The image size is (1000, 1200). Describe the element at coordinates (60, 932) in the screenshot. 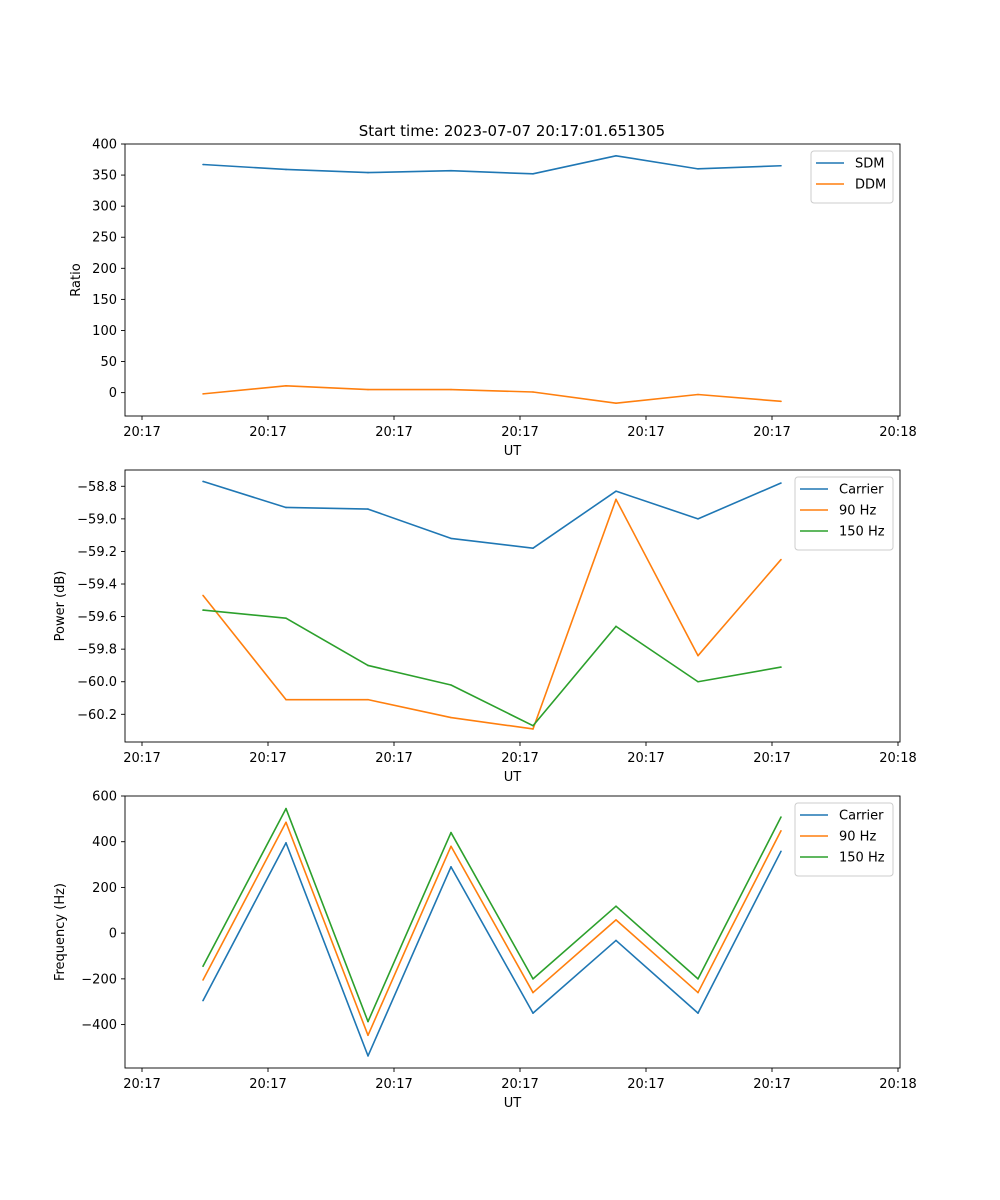

I see `y-axis-label: Frequency (Hz)` at that location.